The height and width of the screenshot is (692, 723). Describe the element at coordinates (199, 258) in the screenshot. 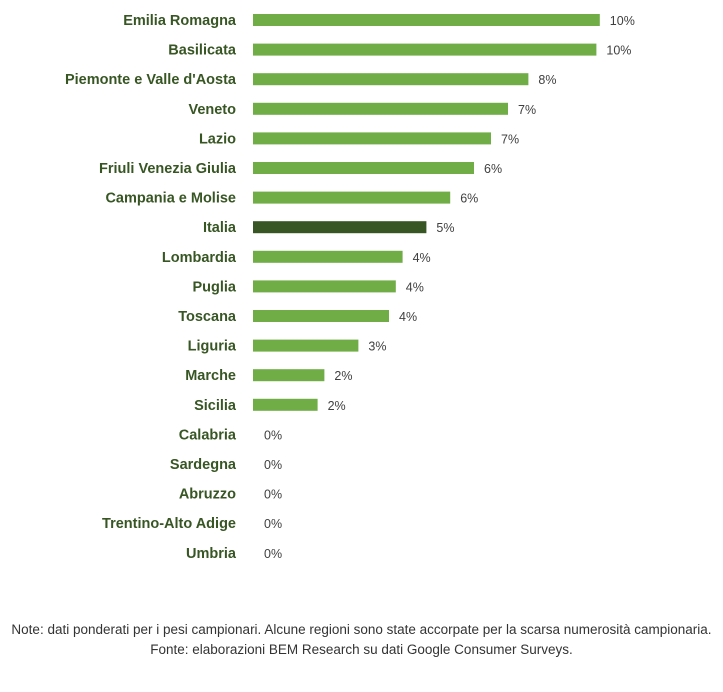

I see `category-label: Lombardia` at that location.